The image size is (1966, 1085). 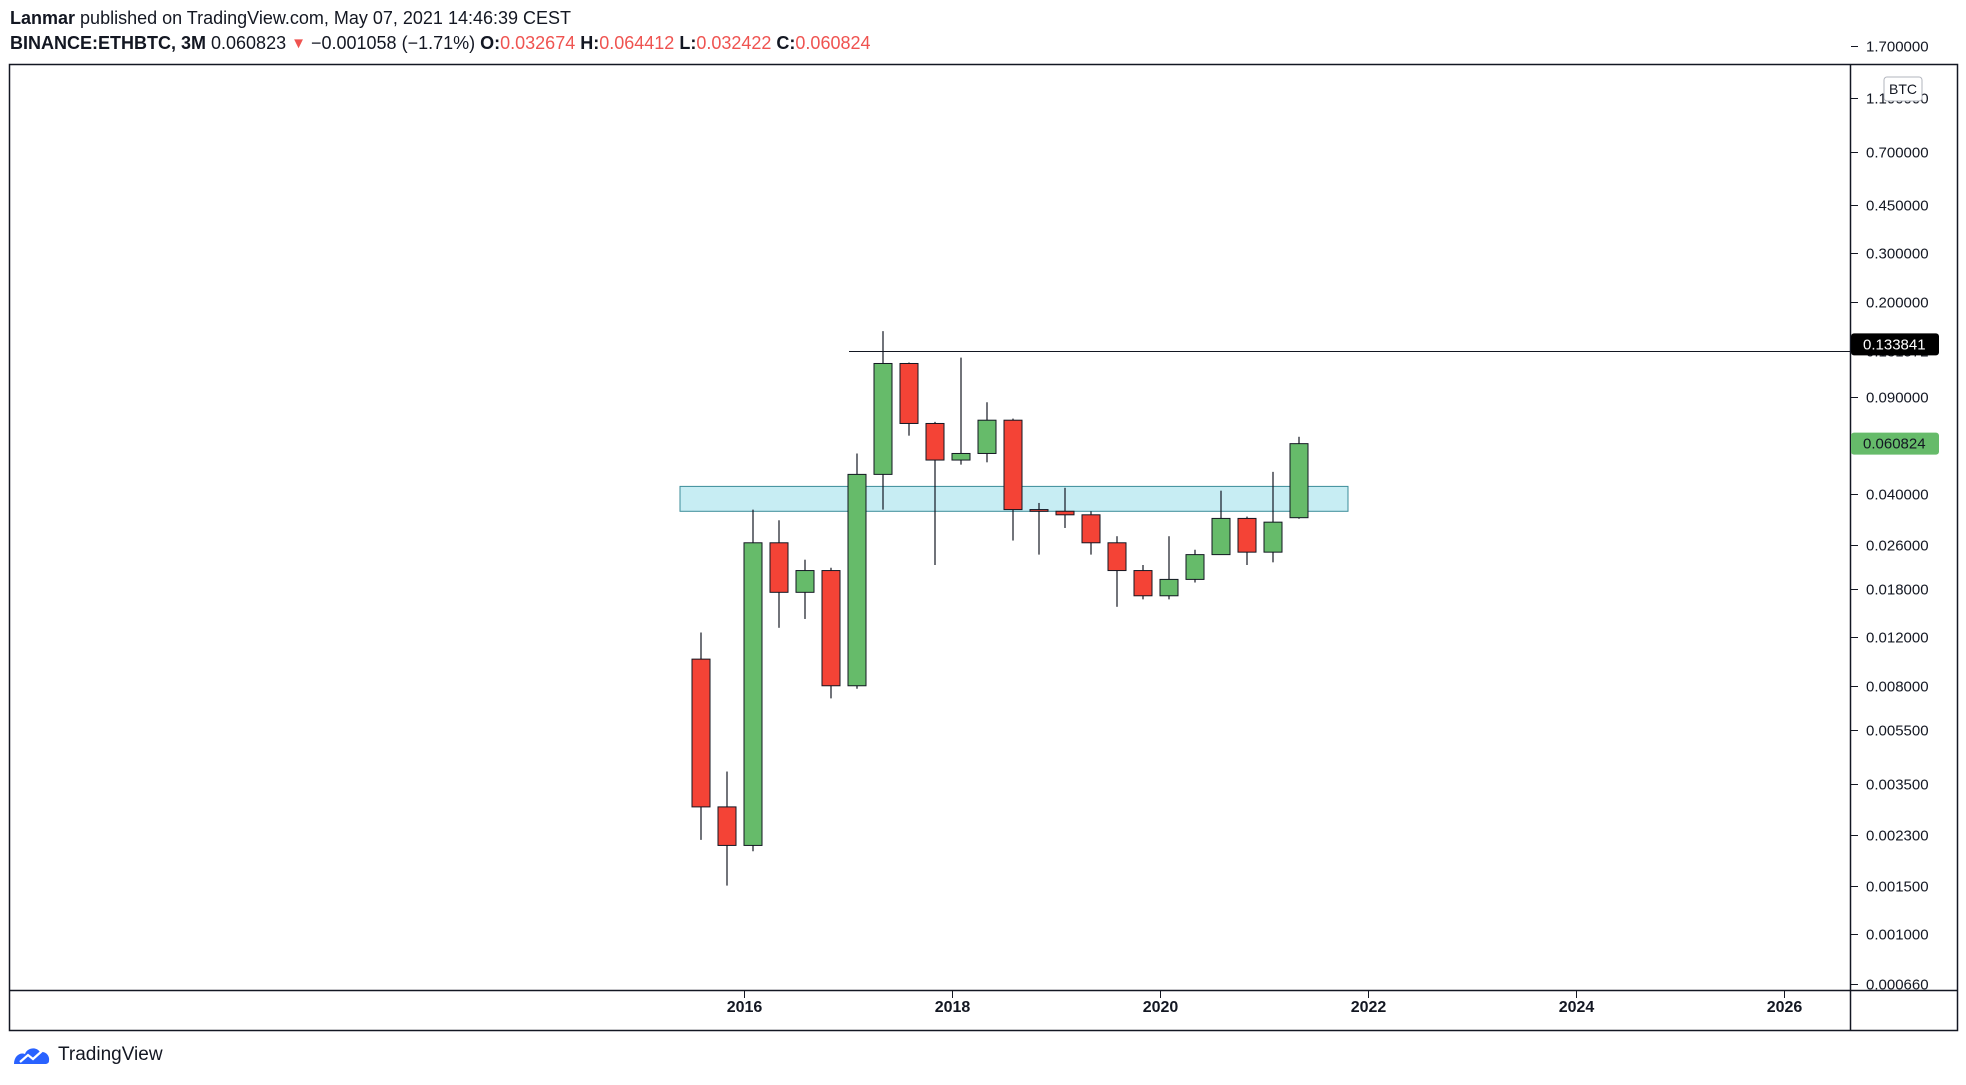 I want to click on footer-brand: TradingView, so click(x=110, y=1054).